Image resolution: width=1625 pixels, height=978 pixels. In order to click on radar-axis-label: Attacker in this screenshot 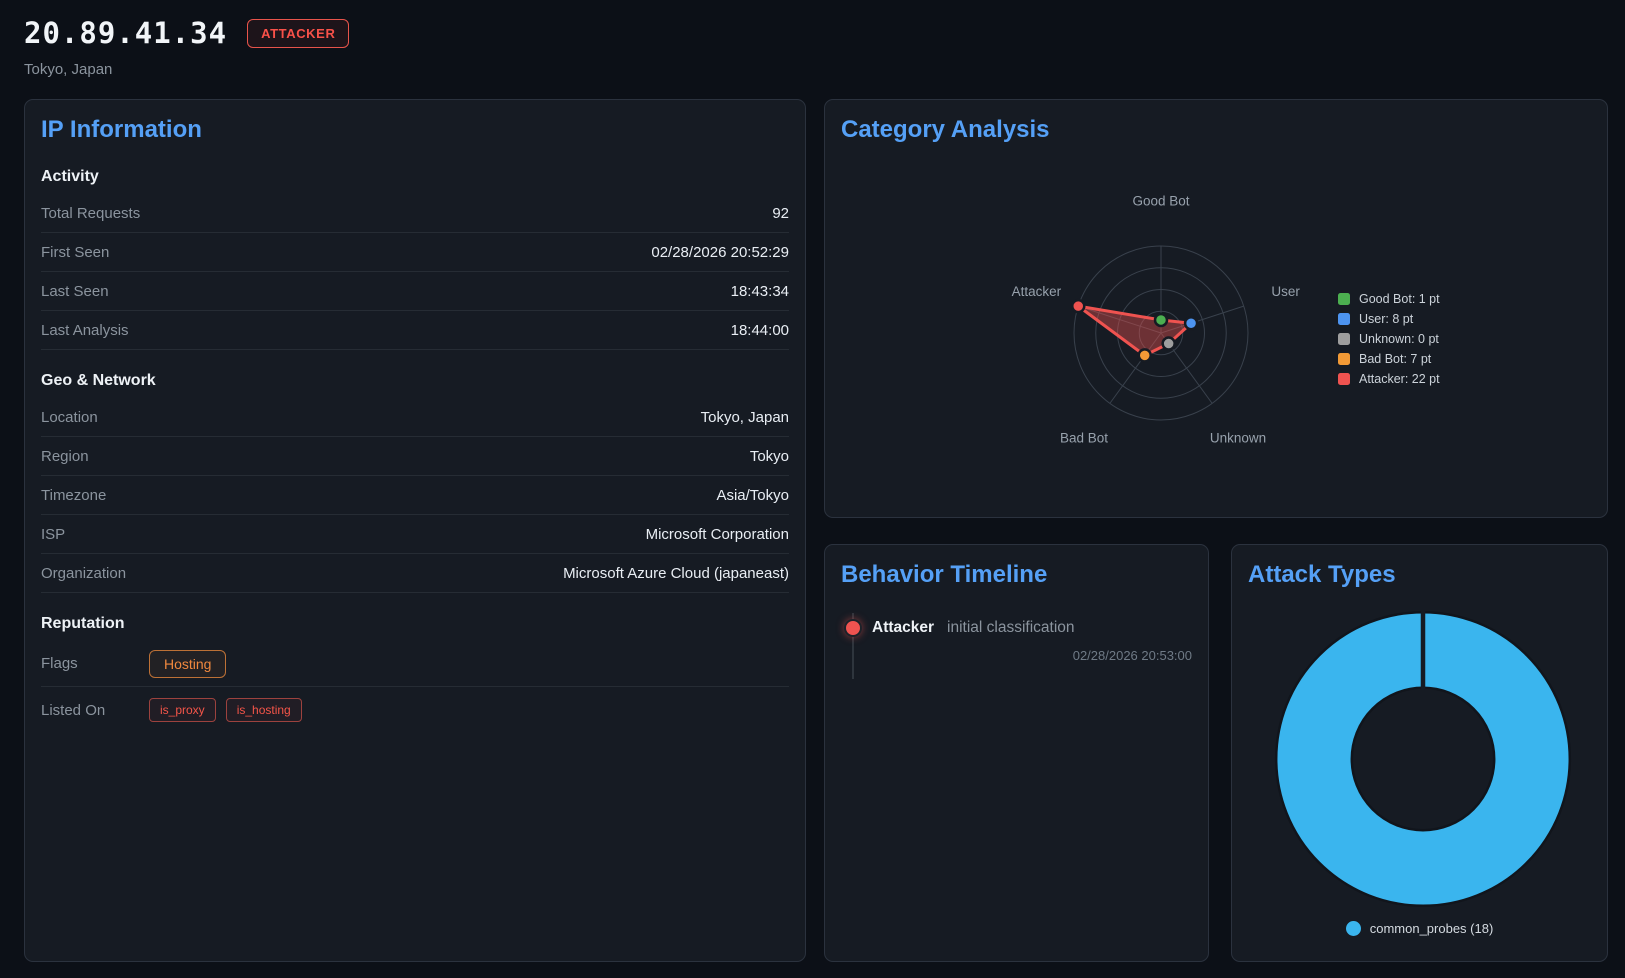, I will do `click(1037, 291)`.